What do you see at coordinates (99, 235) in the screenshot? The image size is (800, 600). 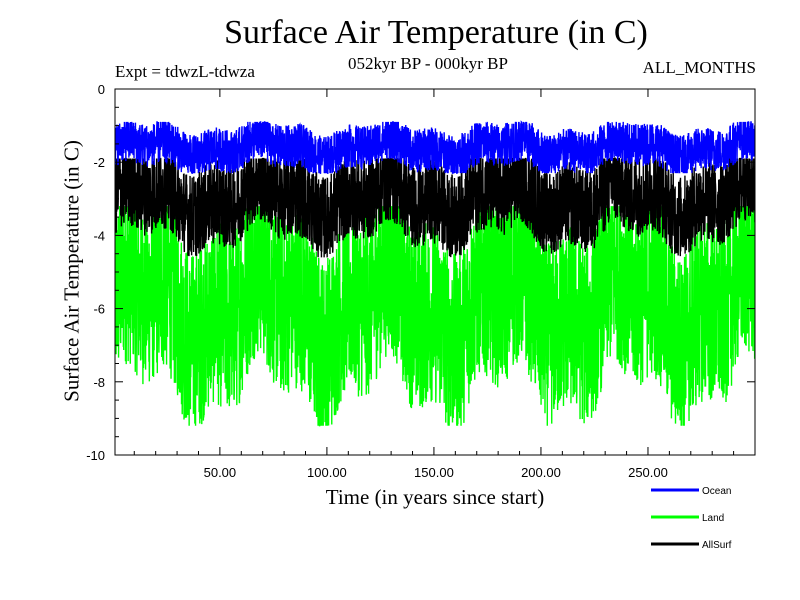 I see `y-tick-label: -4` at bounding box center [99, 235].